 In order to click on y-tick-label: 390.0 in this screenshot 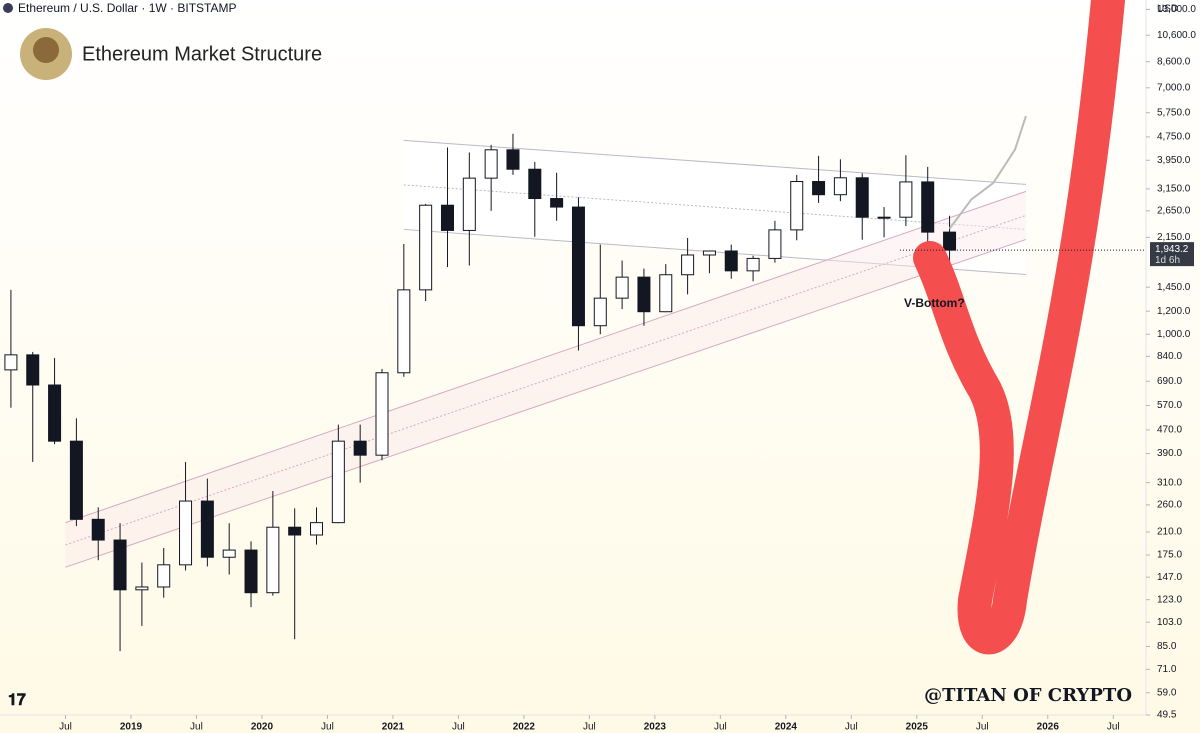, I will do `click(1169, 453)`.